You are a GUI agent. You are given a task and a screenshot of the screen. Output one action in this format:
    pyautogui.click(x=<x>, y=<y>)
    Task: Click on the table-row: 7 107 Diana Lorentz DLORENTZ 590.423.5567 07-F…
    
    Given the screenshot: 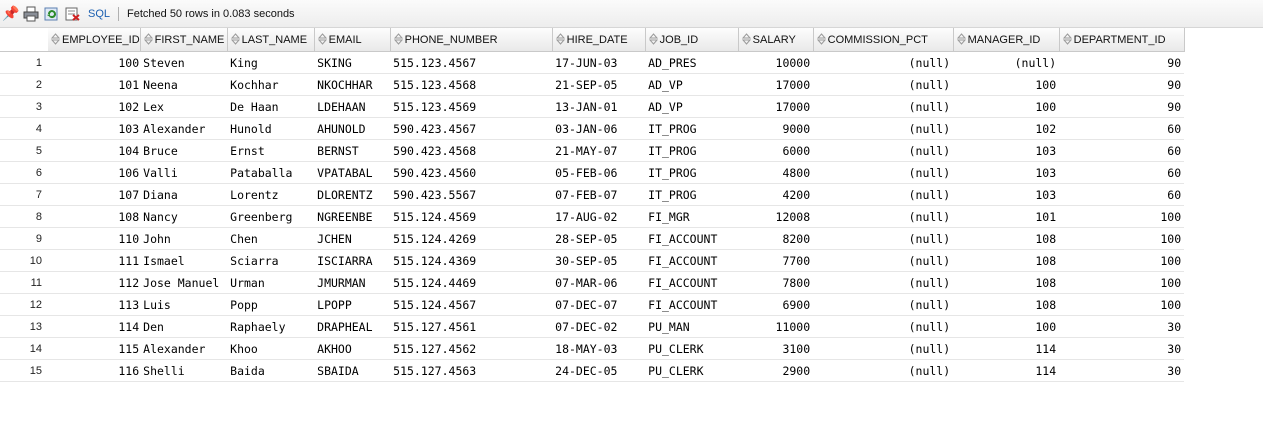 What is the action you would take?
    pyautogui.click(x=592, y=194)
    